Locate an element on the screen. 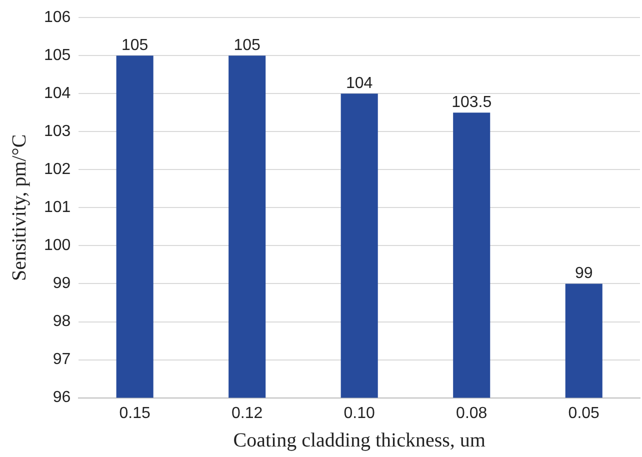  y-tick-label: 106 is located at coordinates (57, 17).